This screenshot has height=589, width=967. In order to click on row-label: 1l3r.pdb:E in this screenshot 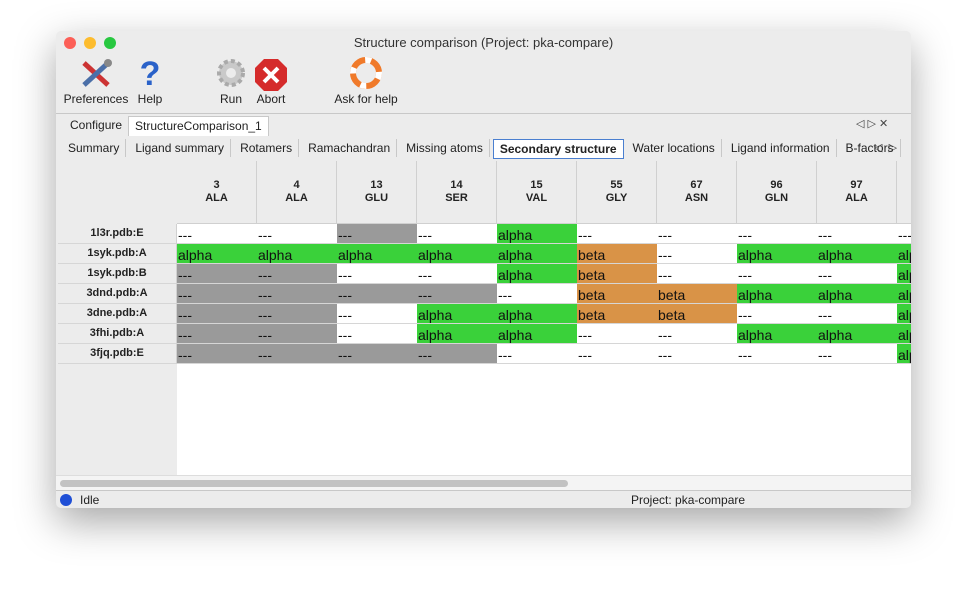, I will do `click(117, 234)`.